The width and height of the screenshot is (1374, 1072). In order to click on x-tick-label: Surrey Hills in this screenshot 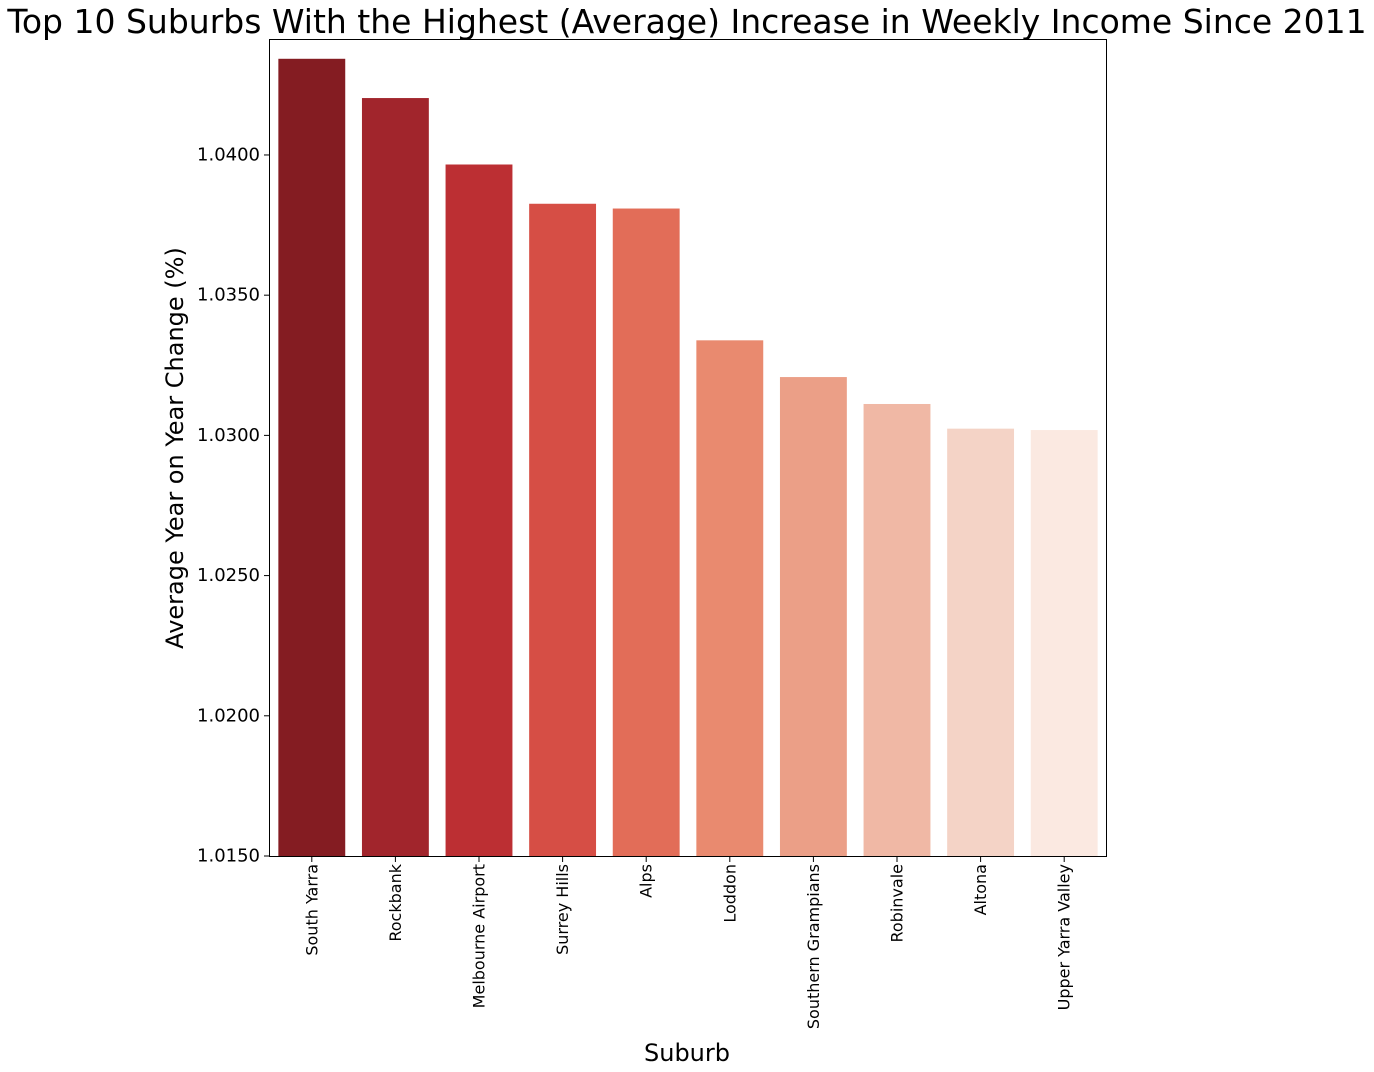, I will do `click(562, 909)`.